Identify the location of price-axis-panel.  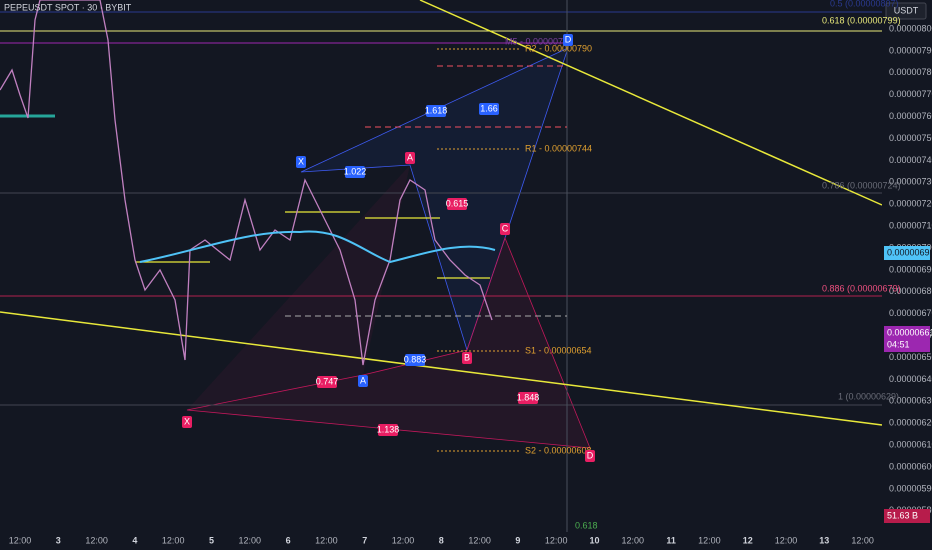
(907, 275).